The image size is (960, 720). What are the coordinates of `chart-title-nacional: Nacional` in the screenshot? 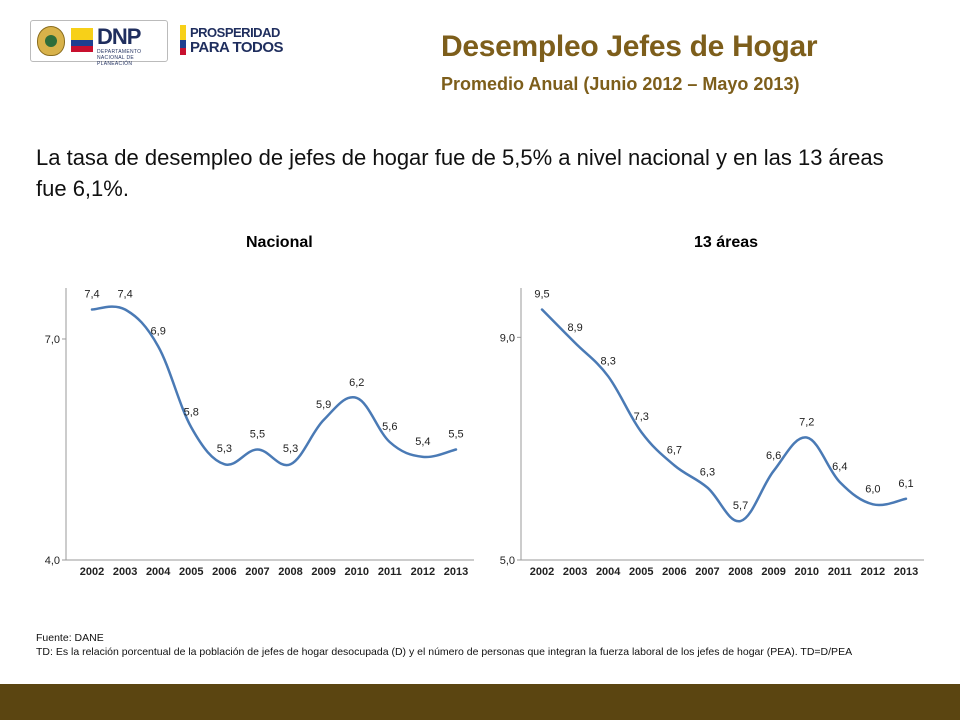 It's located at (279, 242).